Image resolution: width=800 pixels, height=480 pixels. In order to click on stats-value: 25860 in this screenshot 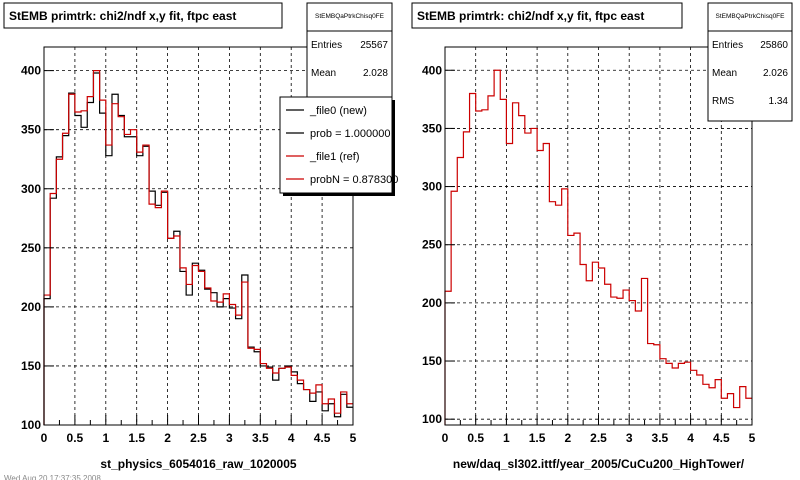, I will do `click(774, 45)`.